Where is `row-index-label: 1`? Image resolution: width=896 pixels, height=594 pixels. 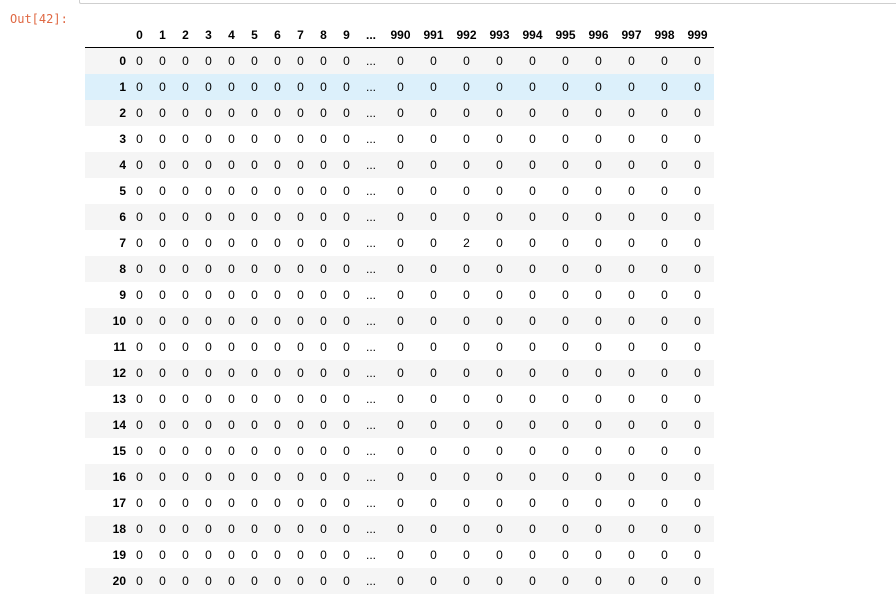
row-index-label: 1 is located at coordinates (106, 87).